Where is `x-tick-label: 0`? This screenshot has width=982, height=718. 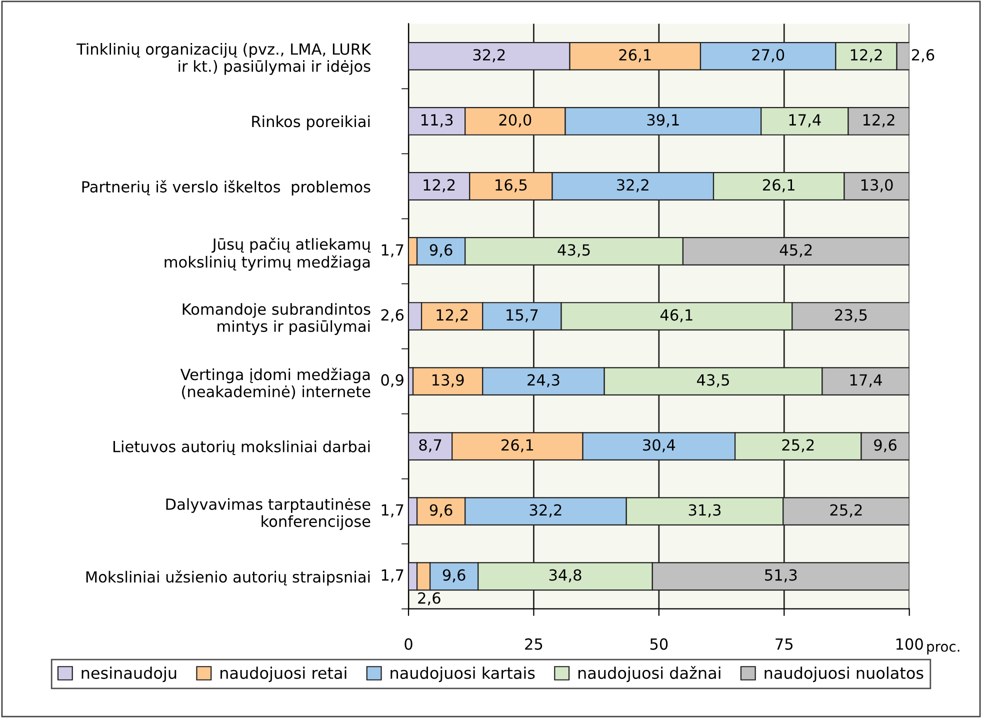 x-tick-label: 0 is located at coordinates (408, 644).